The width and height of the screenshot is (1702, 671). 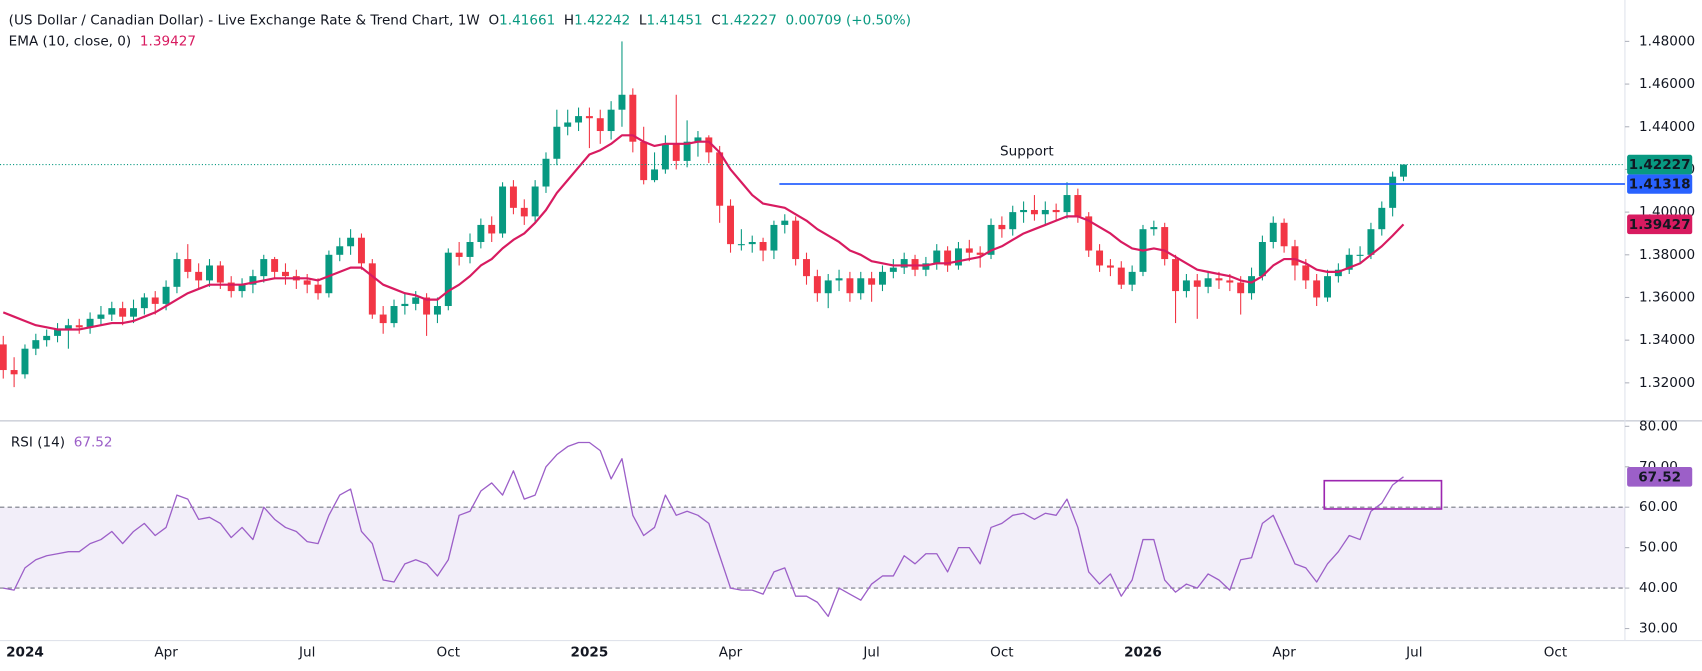 What do you see at coordinates (870, 653) in the screenshot?
I see `x-tick-label: Jul` at bounding box center [870, 653].